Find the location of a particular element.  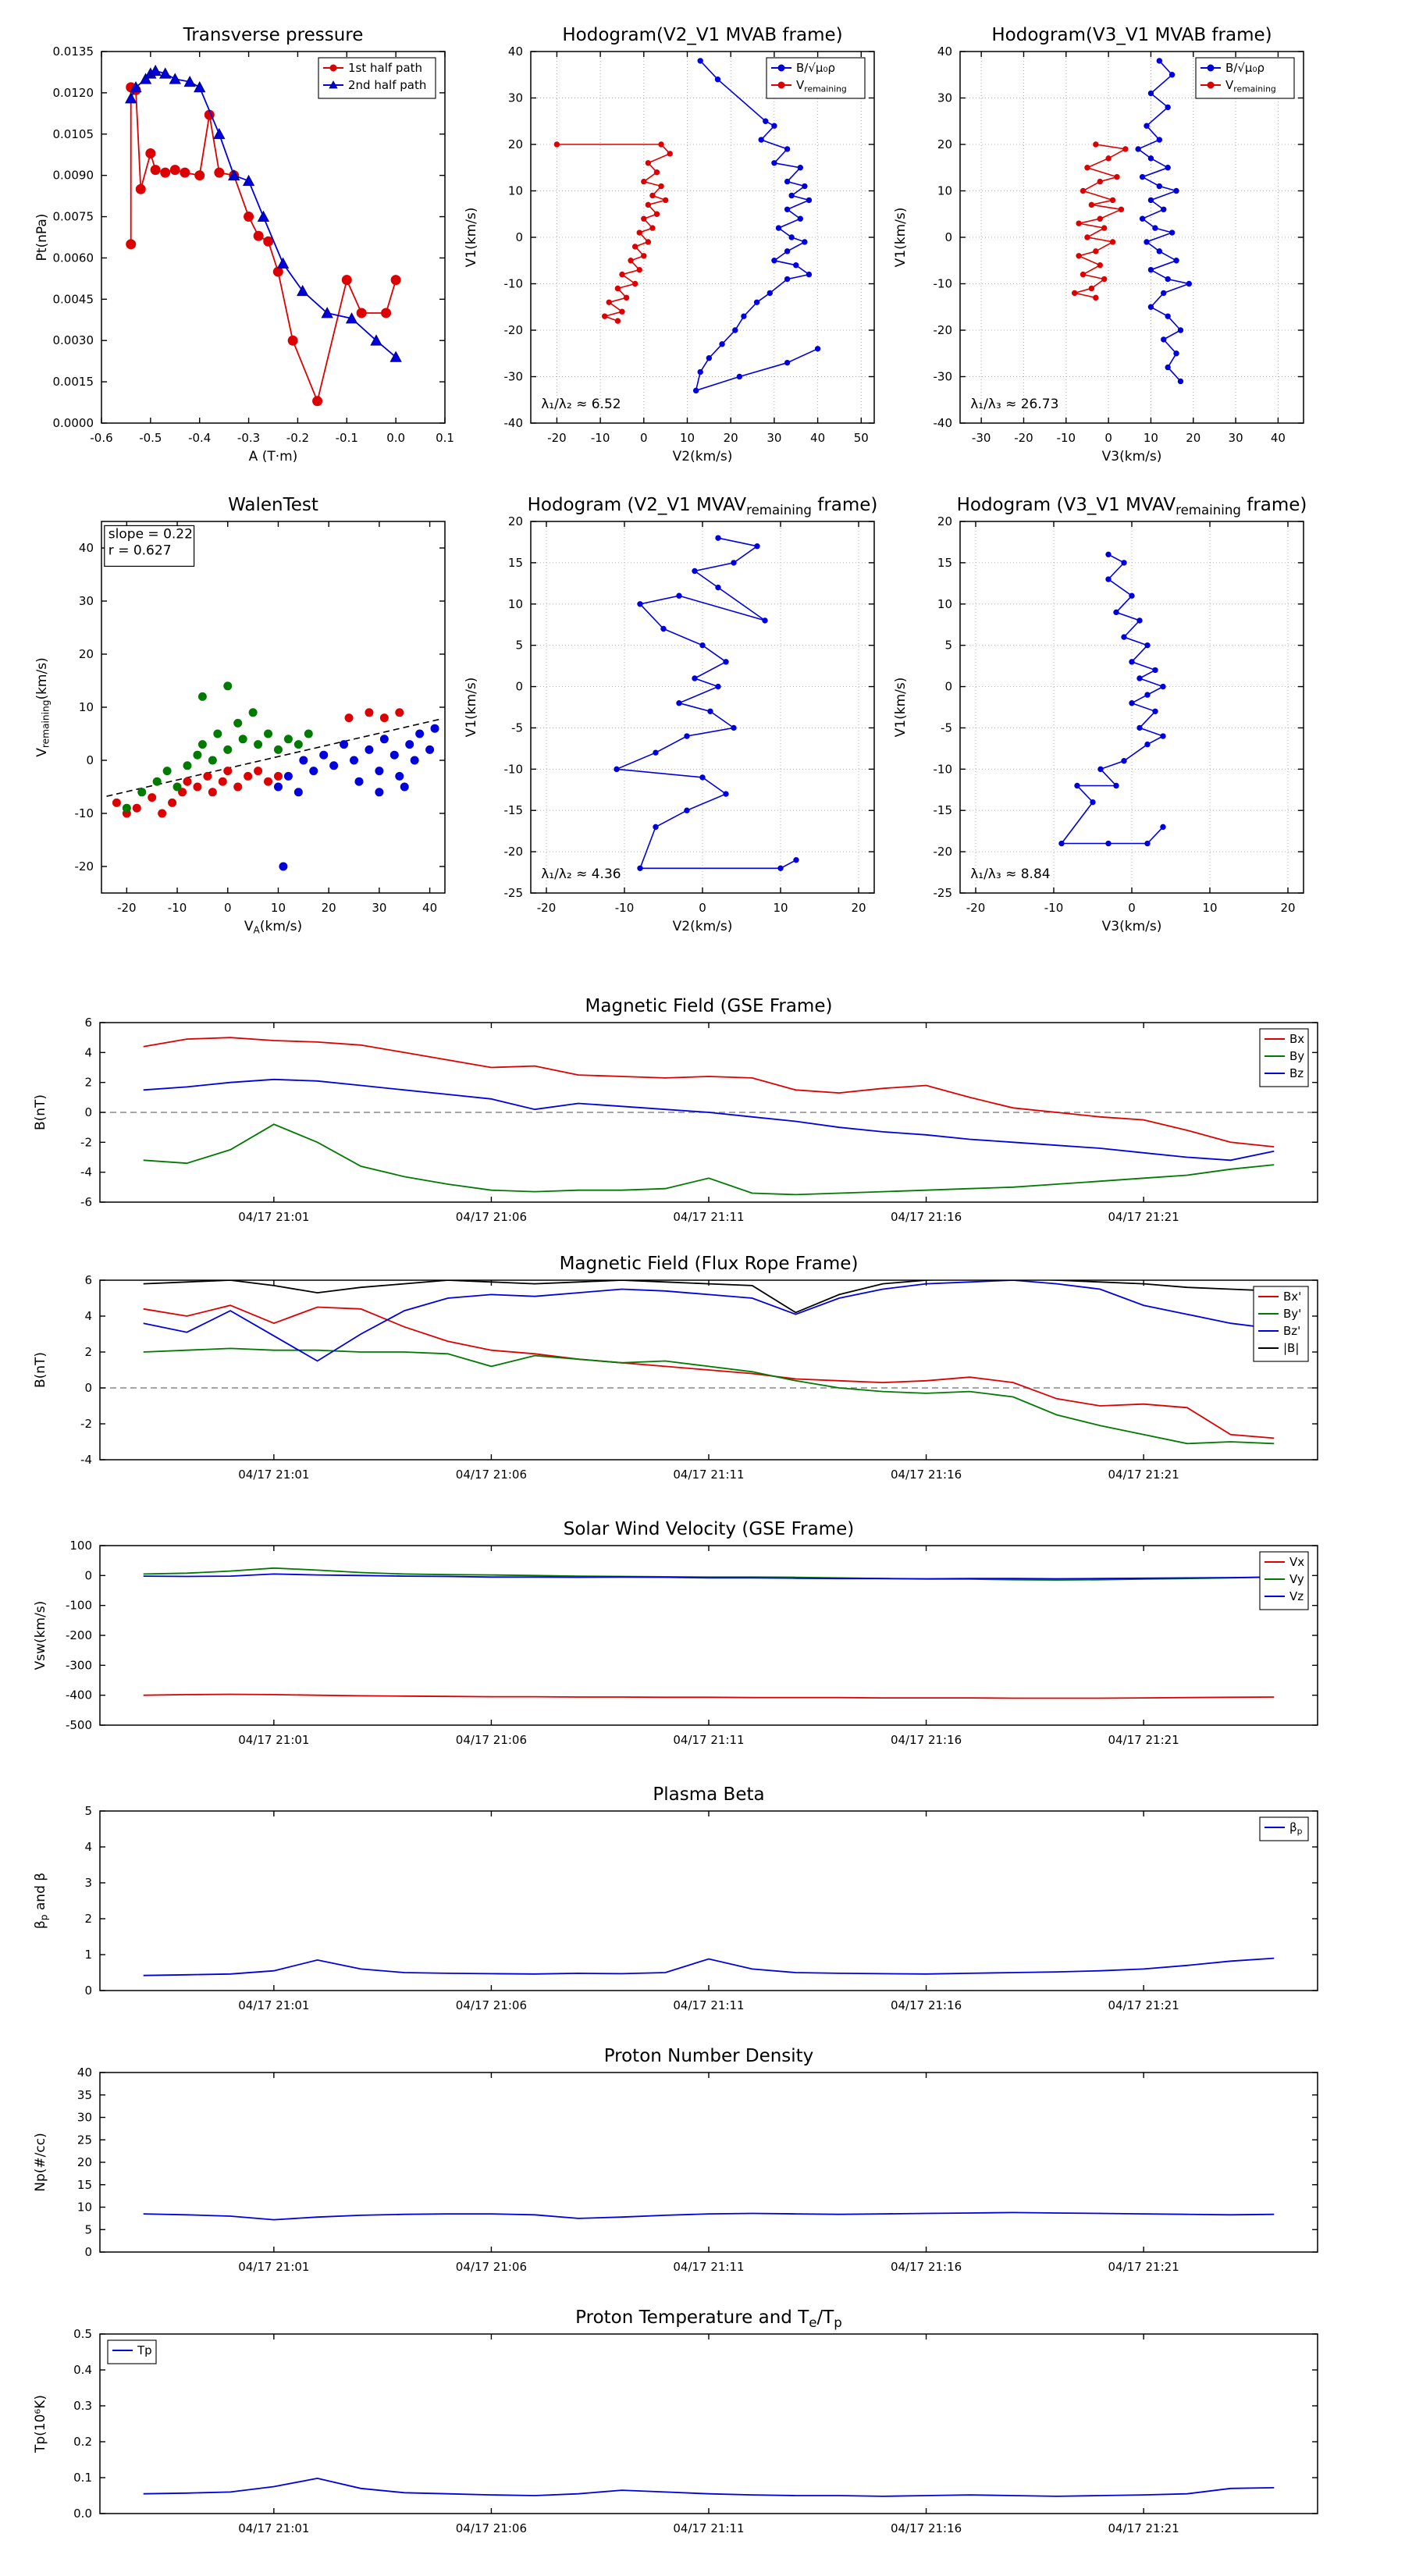

svg-text: 25 is located at coordinates (85, 2140).